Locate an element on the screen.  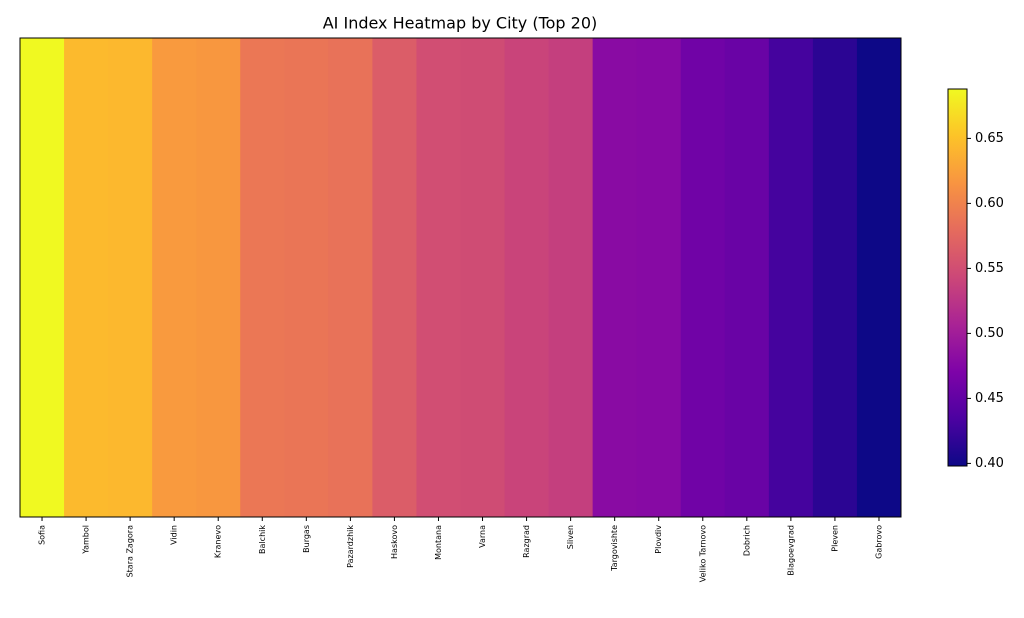
x-tick-label: Balchik is located at coordinates (262, 539).